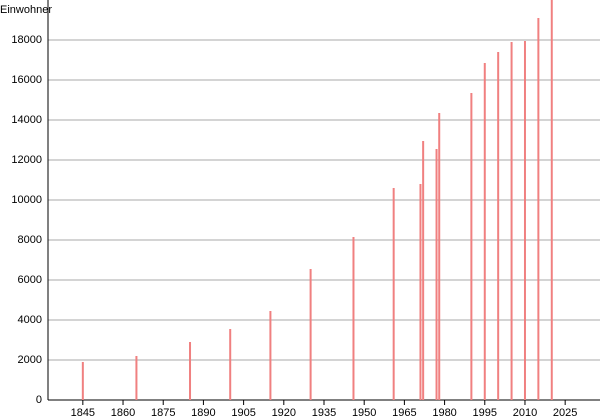 Image resolution: width=600 pixels, height=420 pixels. What do you see at coordinates (404, 413) in the screenshot?
I see `x-tick-label: 1965` at bounding box center [404, 413].